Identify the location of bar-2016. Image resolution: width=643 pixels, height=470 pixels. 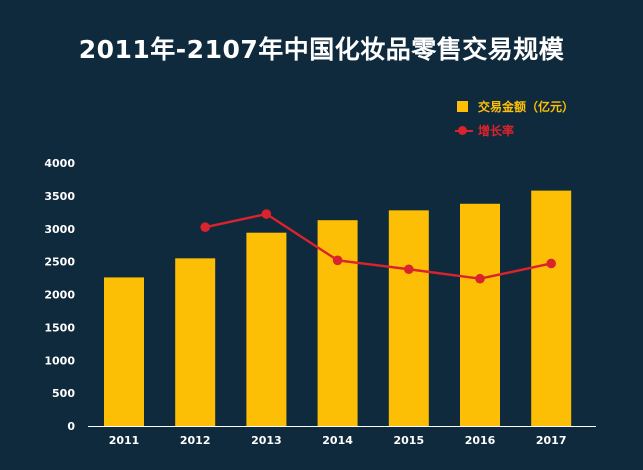
(480, 314).